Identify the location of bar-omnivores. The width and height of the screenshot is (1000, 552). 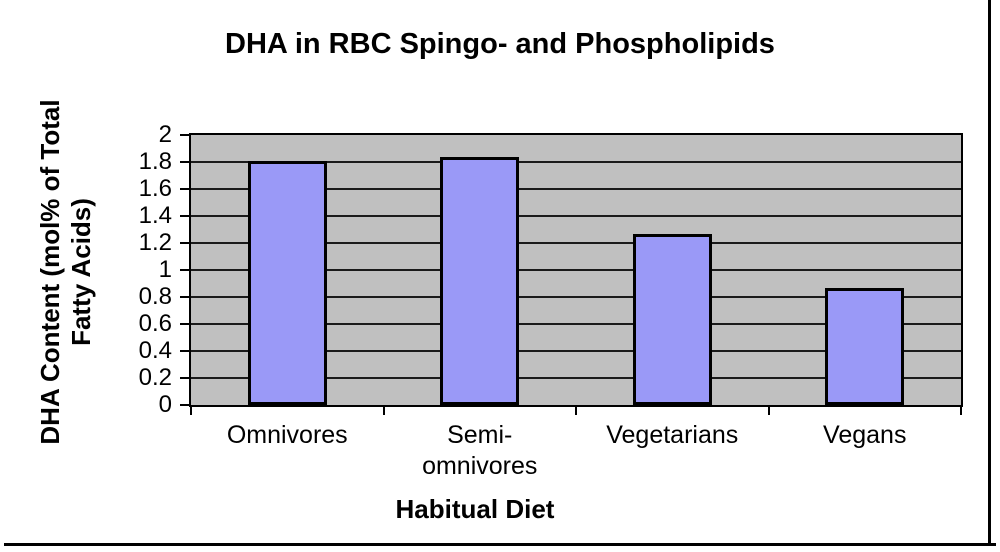
(287, 282).